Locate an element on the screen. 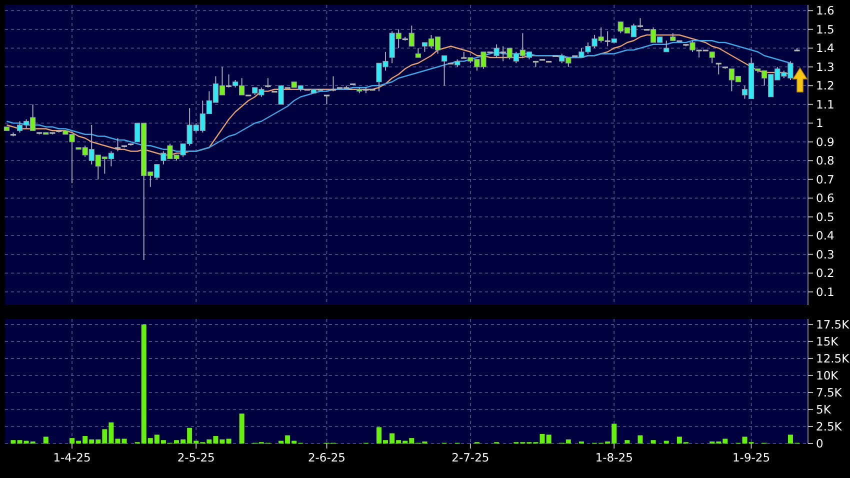 This screenshot has width=850, height=478. y-tick-label: 15K is located at coordinates (827, 341).